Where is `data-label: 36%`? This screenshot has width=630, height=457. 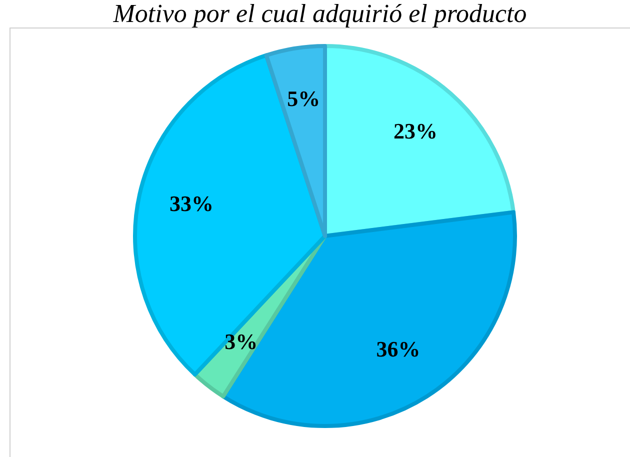 data-label: 36% is located at coordinates (398, 349).